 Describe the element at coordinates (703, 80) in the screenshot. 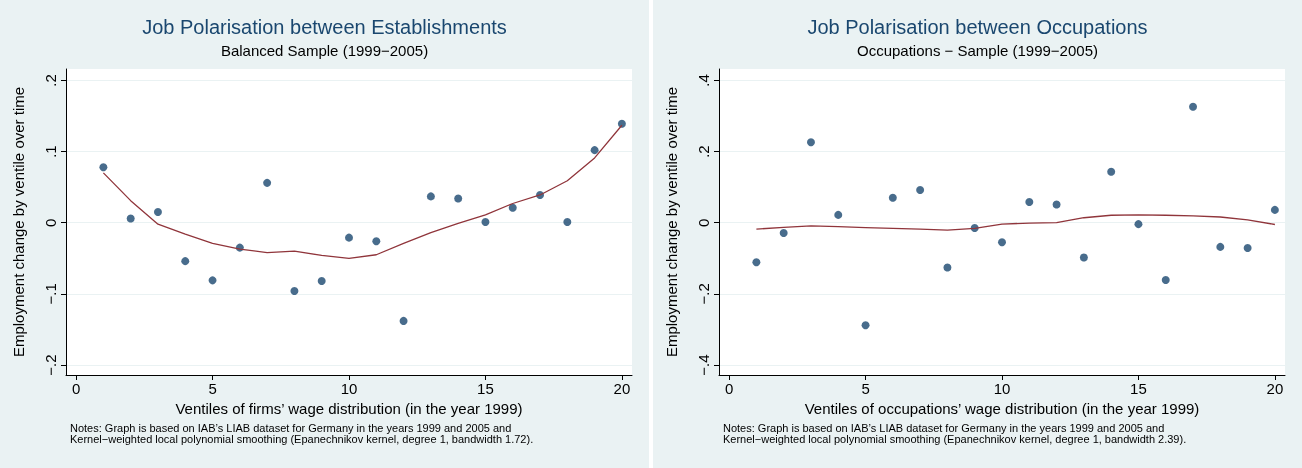

I see `y-tick-label: .4` at that location.